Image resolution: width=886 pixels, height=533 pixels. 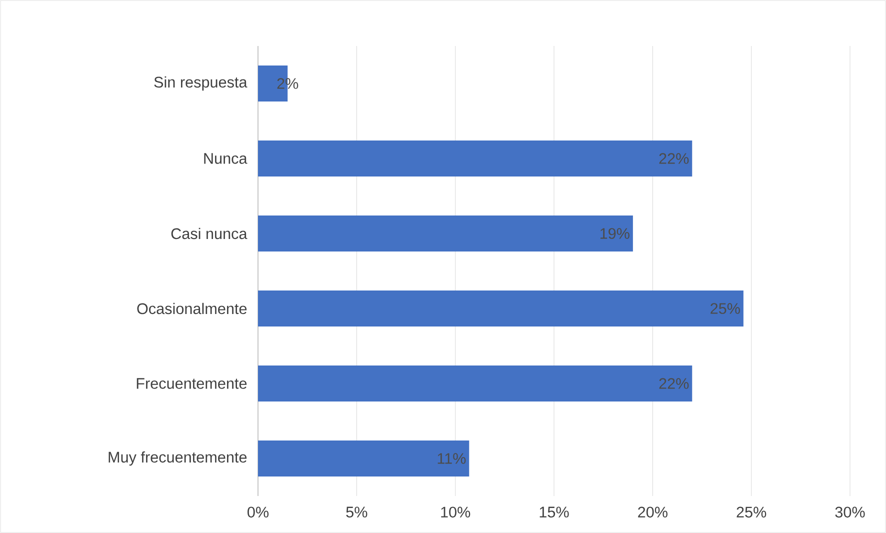 I want to click on data-label: 25%, so click(x=725, y=308).